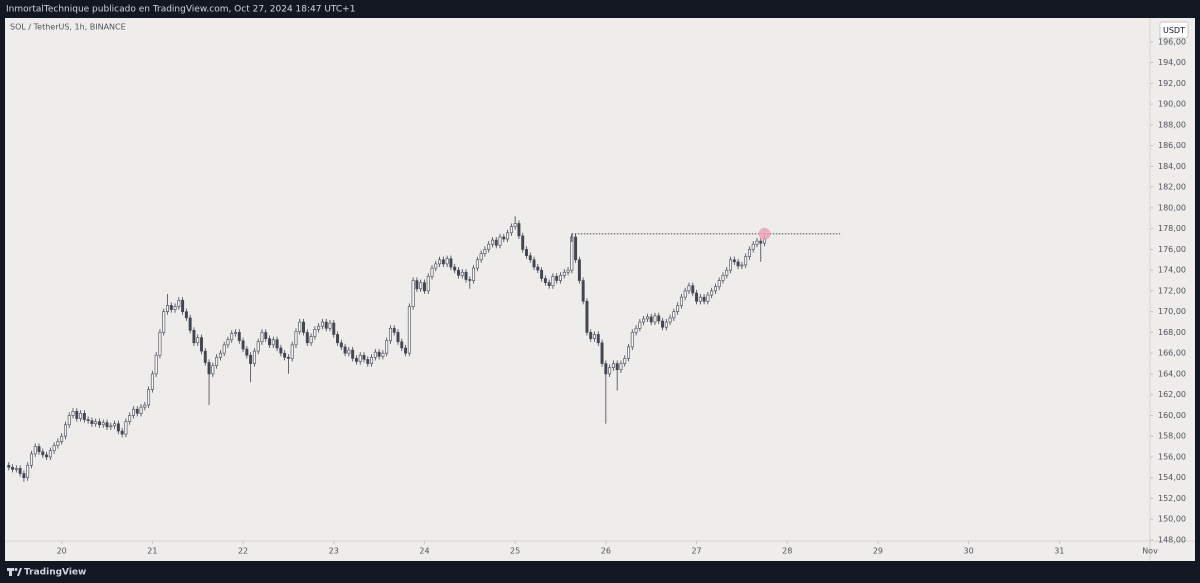 The width and height of the screenshot is (1200, 583). What do you see at coordinates (1174, 30) in the screenshot?
I see `currency-badge` at bounding box center [1174, 30].